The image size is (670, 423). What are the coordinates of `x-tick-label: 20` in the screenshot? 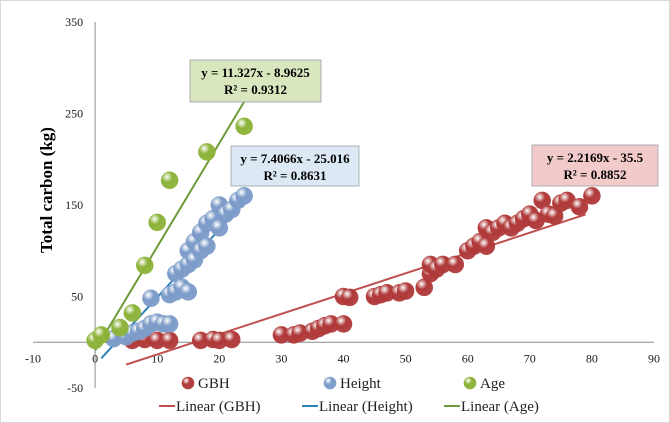 It's located at (219, 358).